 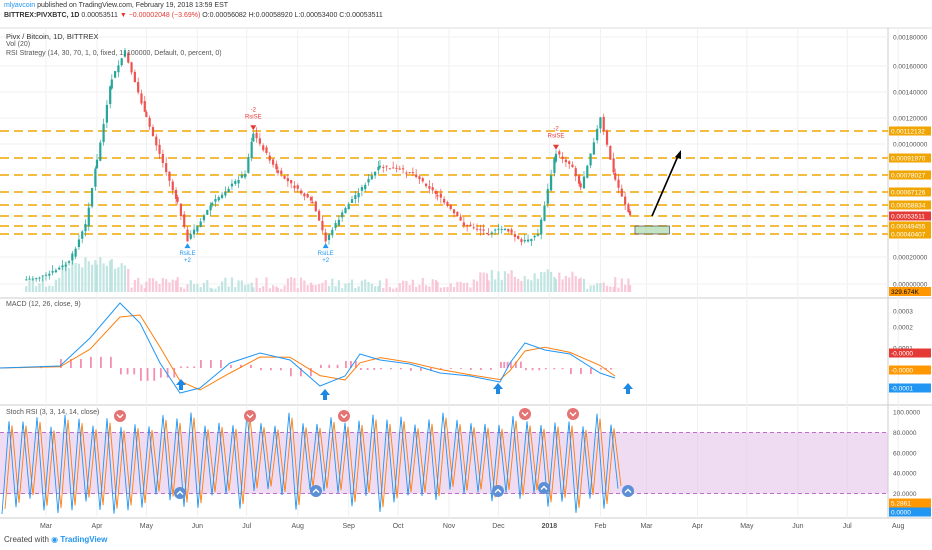 What do you see at coordinates (308, 348) in the screenshot?
I see `macd-line` at bounding box center [308, 348].